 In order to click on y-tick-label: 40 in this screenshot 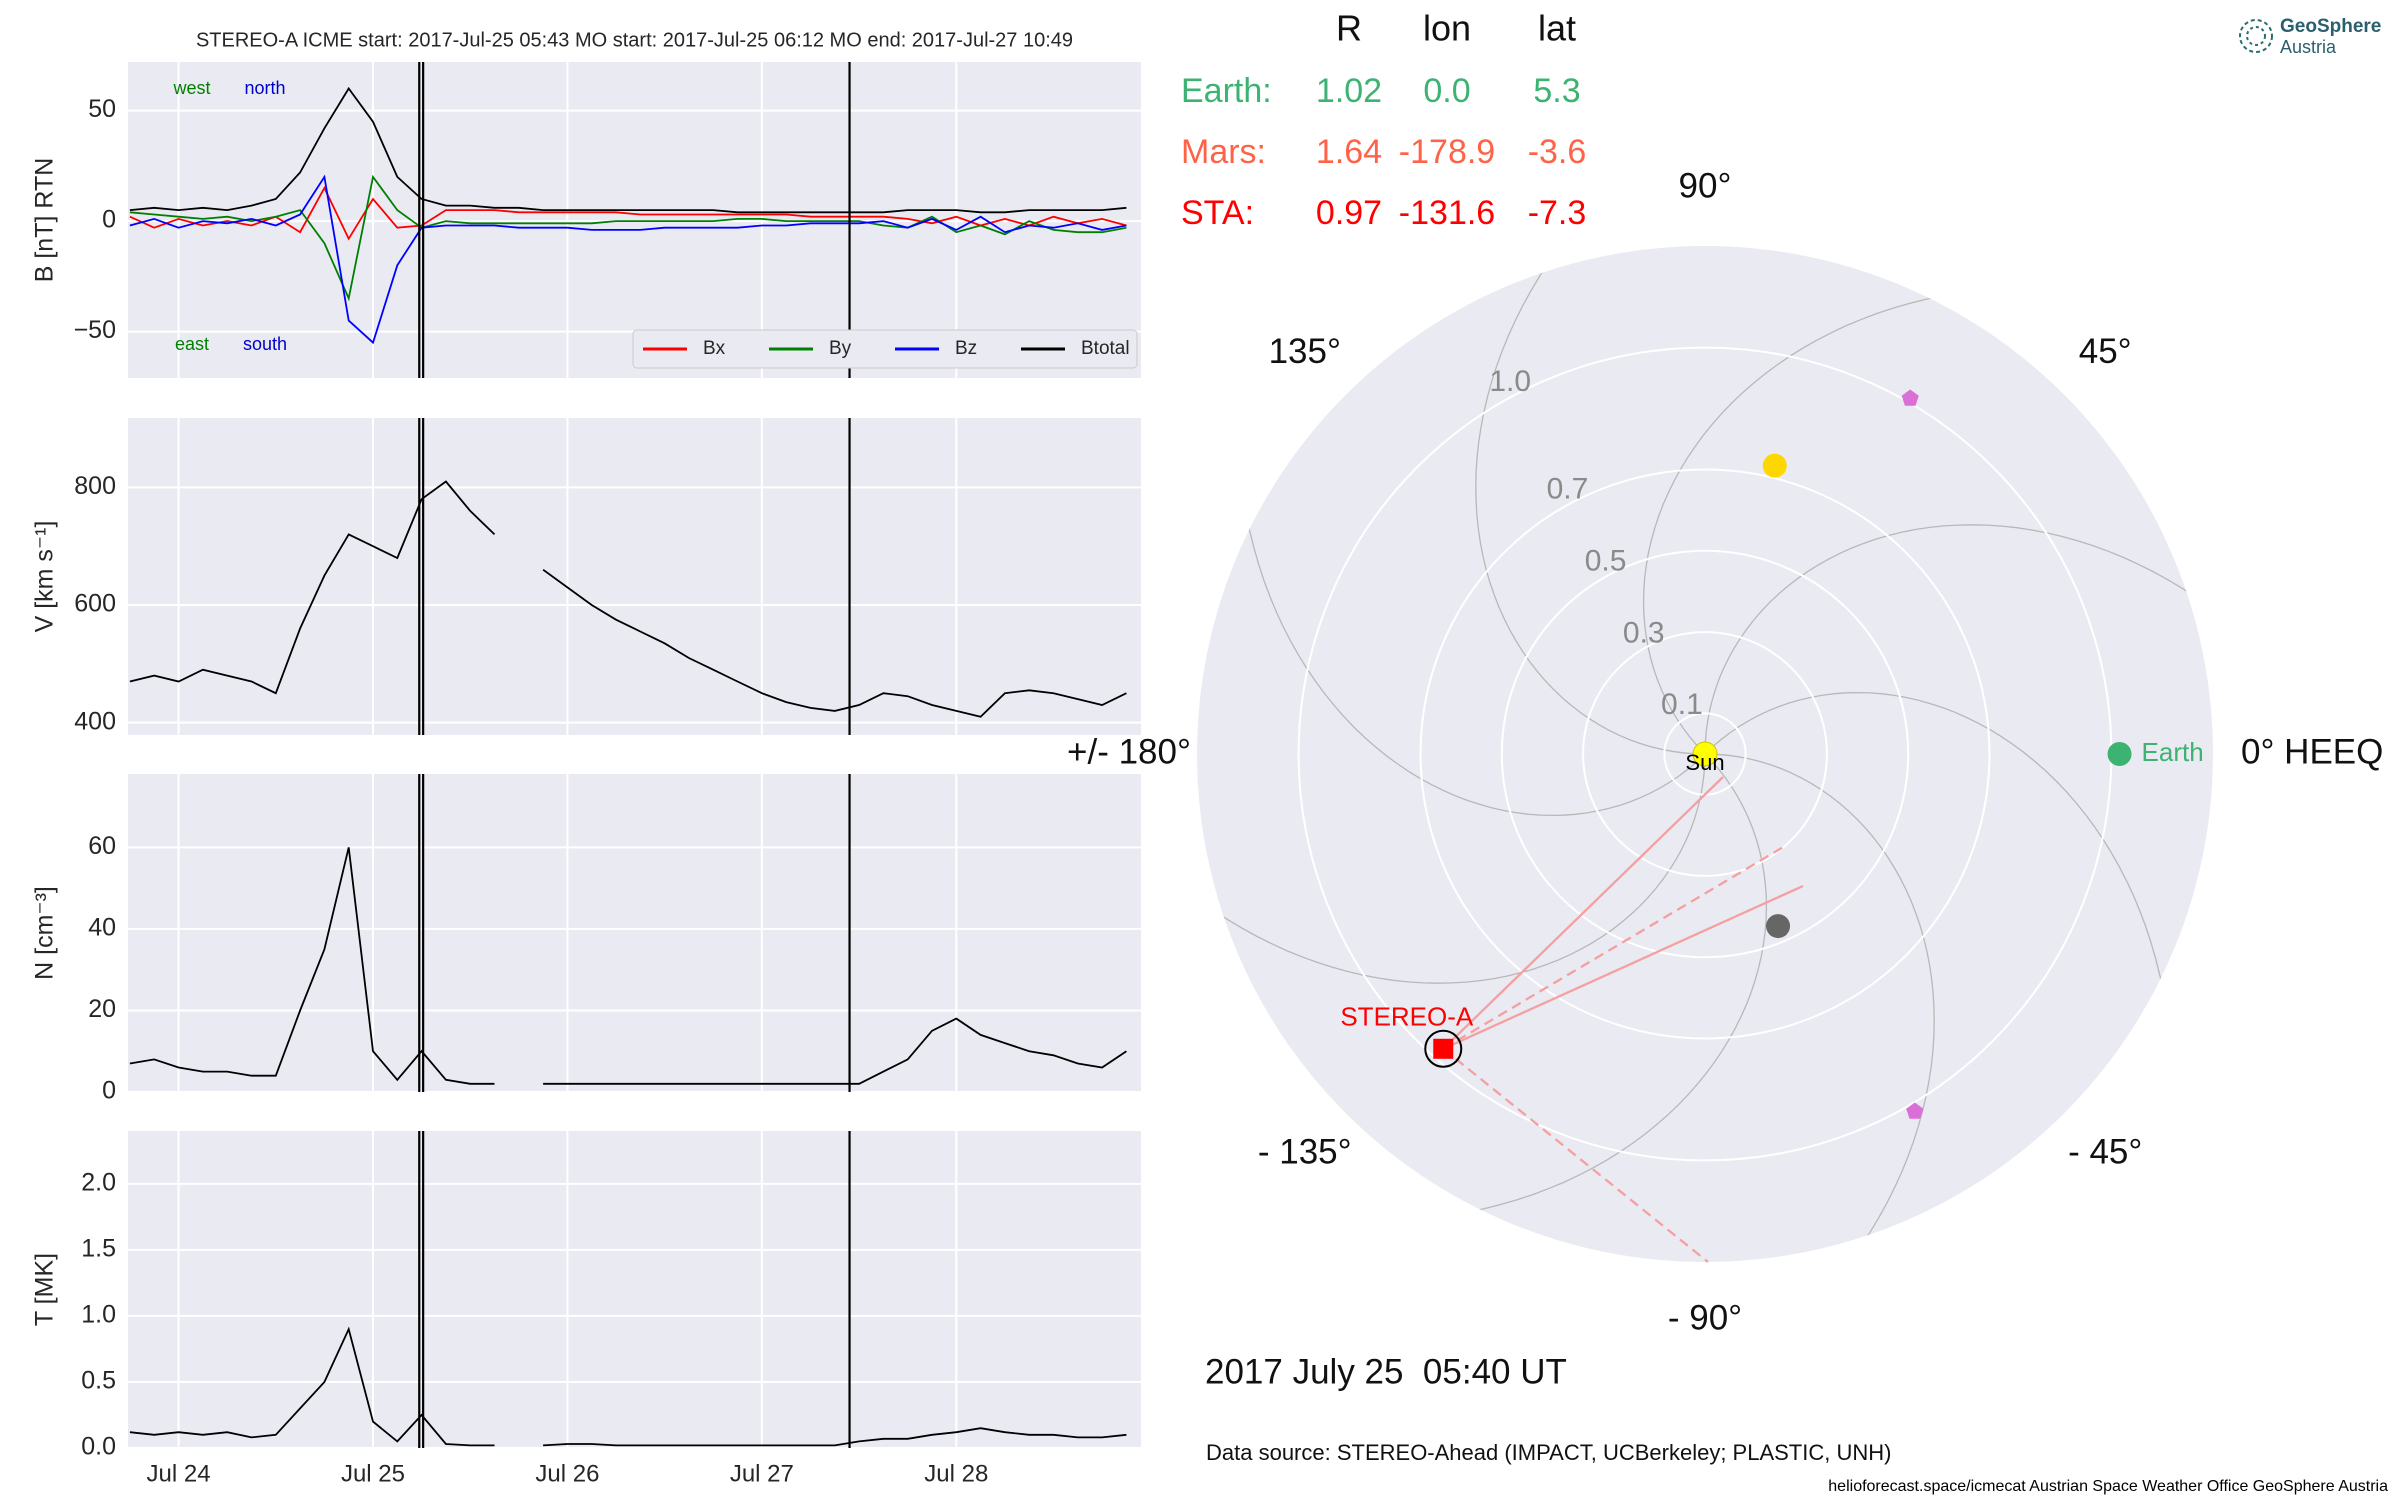, I will do `click(102, 928)`.